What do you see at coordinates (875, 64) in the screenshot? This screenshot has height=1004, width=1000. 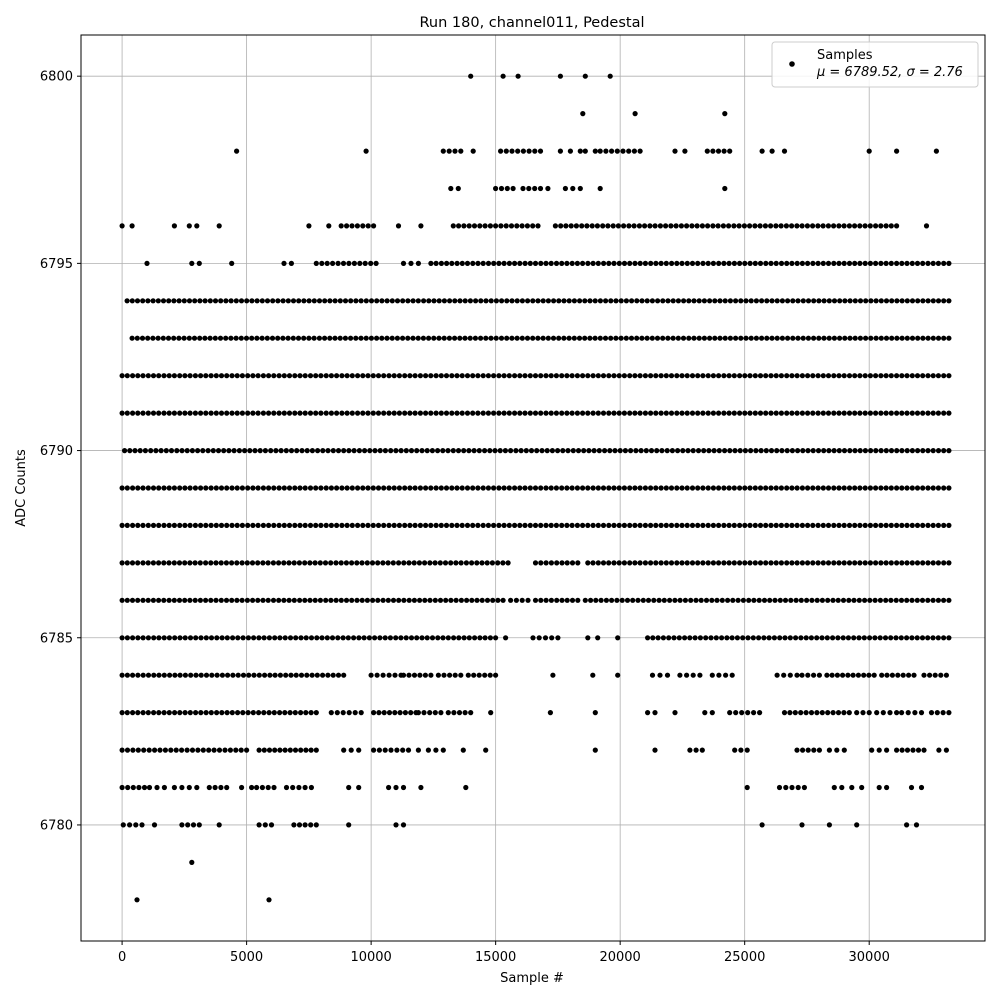 I see `legend: Samples μ = 6789.52, σ = 2.76` at bounding box center [875, 64].